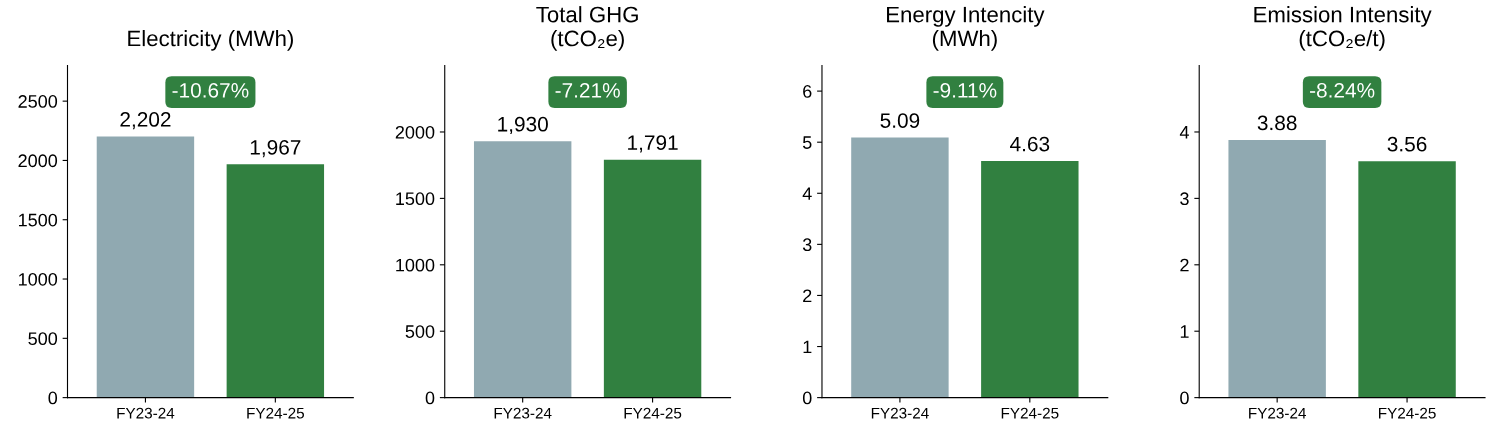 The height and width of the screenshot is (423, 1500). I want to click on data-label: 1,930, so click(523, 125).